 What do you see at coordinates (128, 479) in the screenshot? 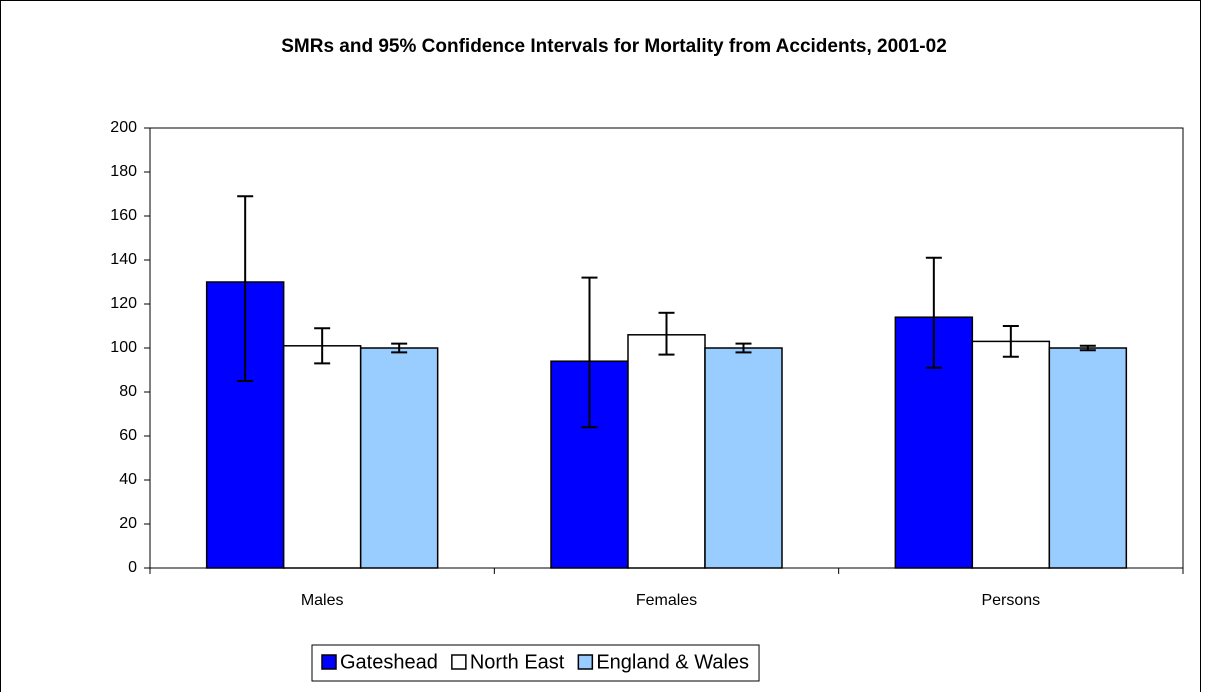
I see `y-tick-label: 40` at bounding box center [128, 479].